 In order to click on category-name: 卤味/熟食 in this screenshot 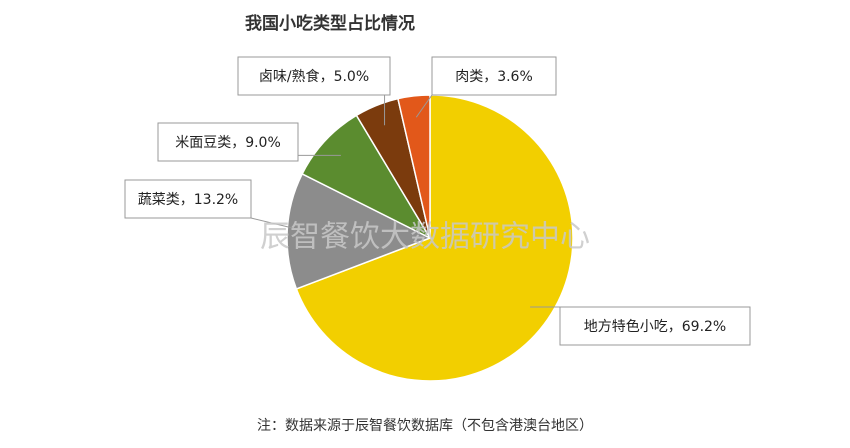, I will do `click(289, 76)`.